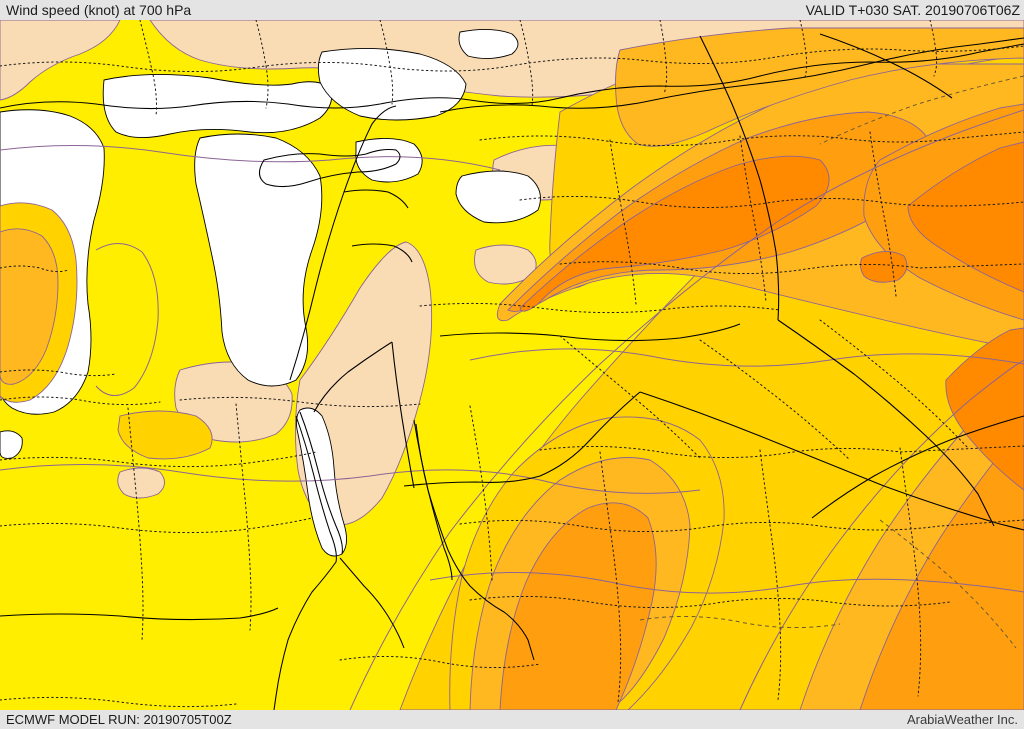  Describe the element at coordinates (376, 199) in the screenshot. I see `border-lebanon-n` at that location.